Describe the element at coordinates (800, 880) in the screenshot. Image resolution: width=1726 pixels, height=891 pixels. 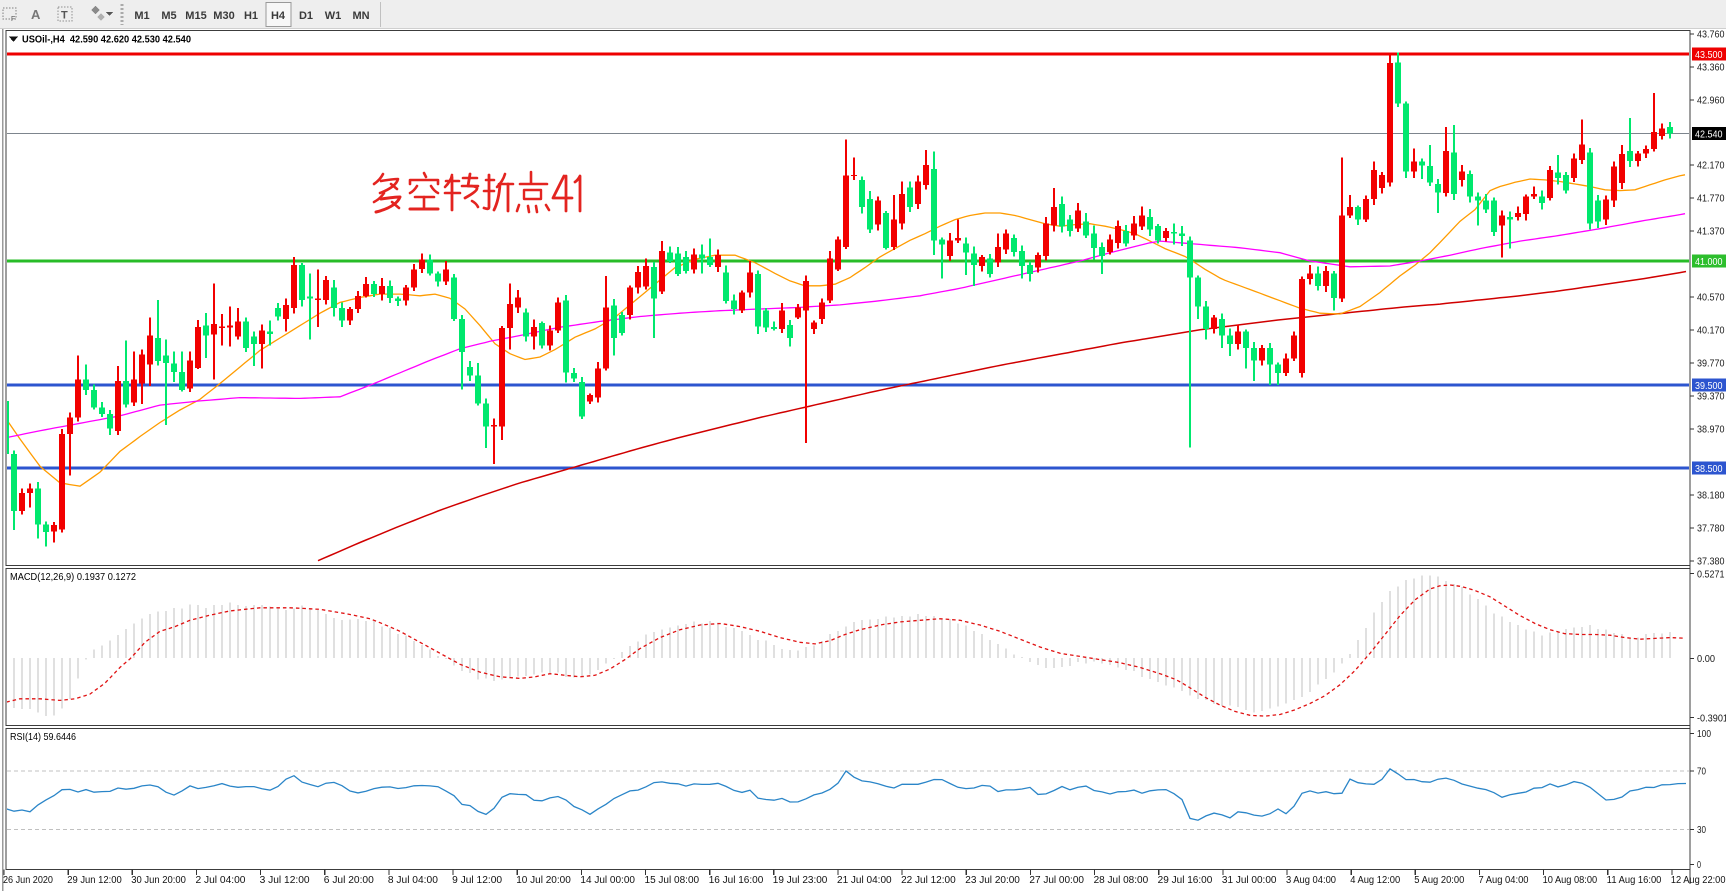
I see `svg-text: 19 Jul 23:00` at that location.